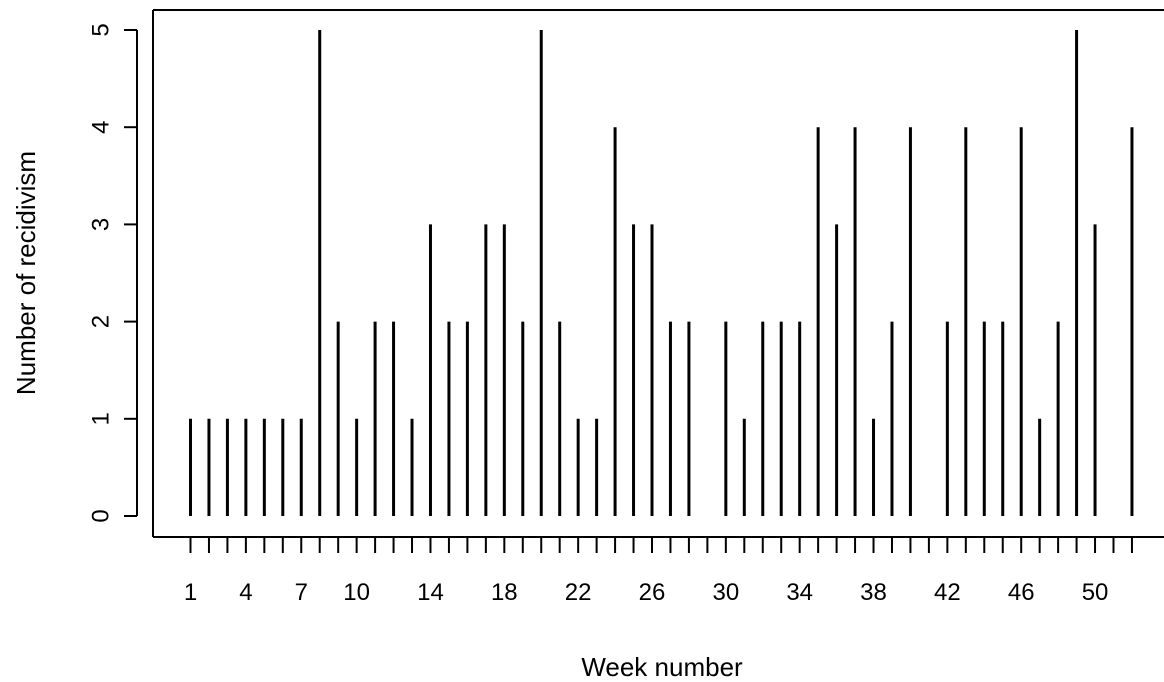 The image size is (1164, 682). I want to click on x-tick-label-7: 7, so click(301, 592).